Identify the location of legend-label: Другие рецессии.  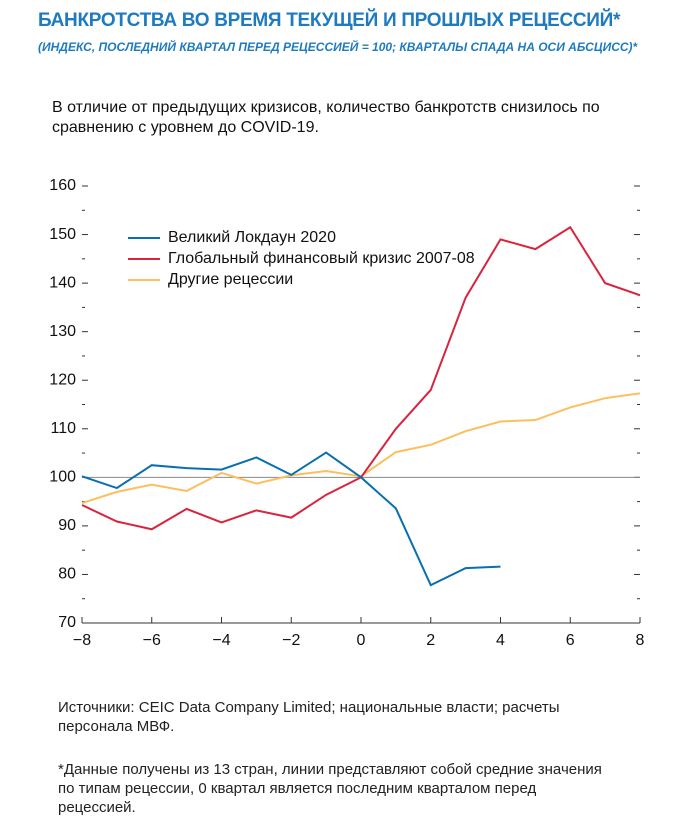
(230, 279).